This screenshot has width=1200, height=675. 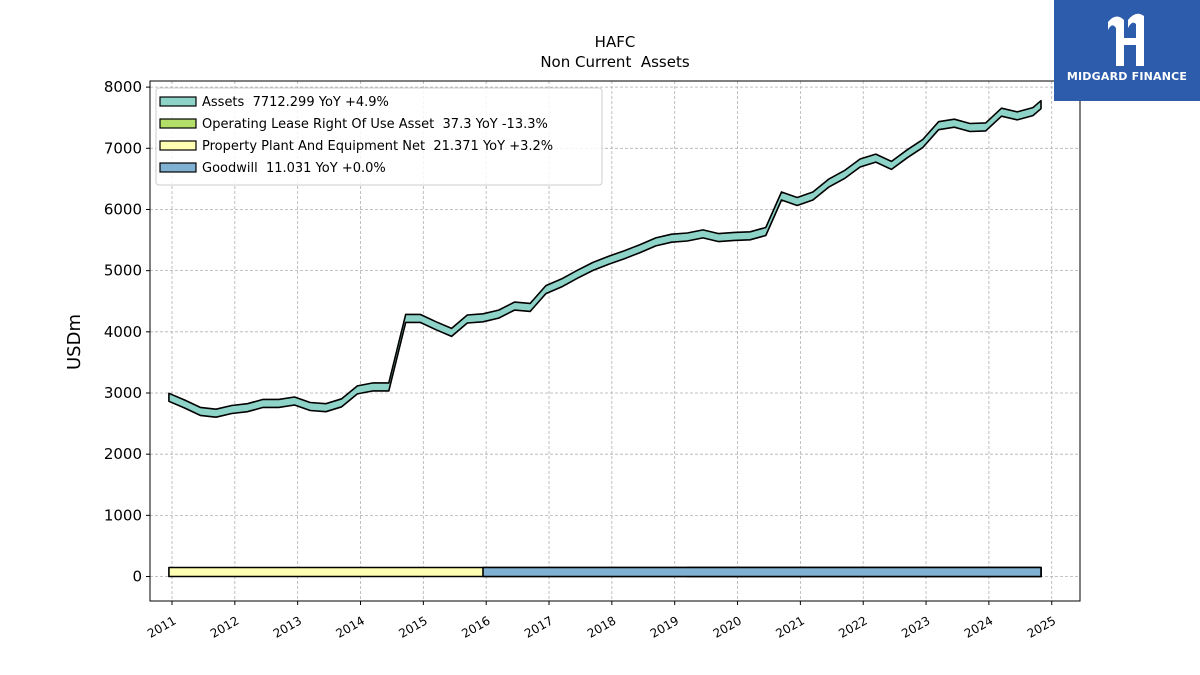 What do you see at coordinates (412, 626) in the screenshot?
I see `x-tick-label: 2015` at bounding box center [412, 626].